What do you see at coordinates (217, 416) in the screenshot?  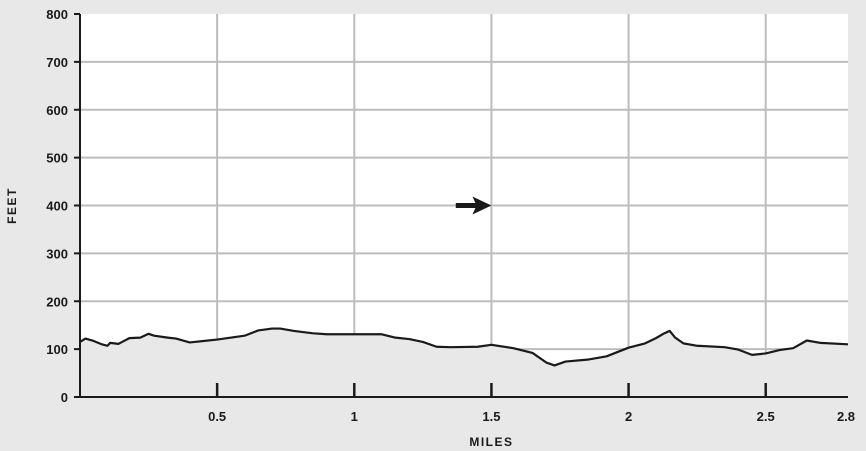 I see `x-tick-label: 0.5` at bounding box center [217, 416].